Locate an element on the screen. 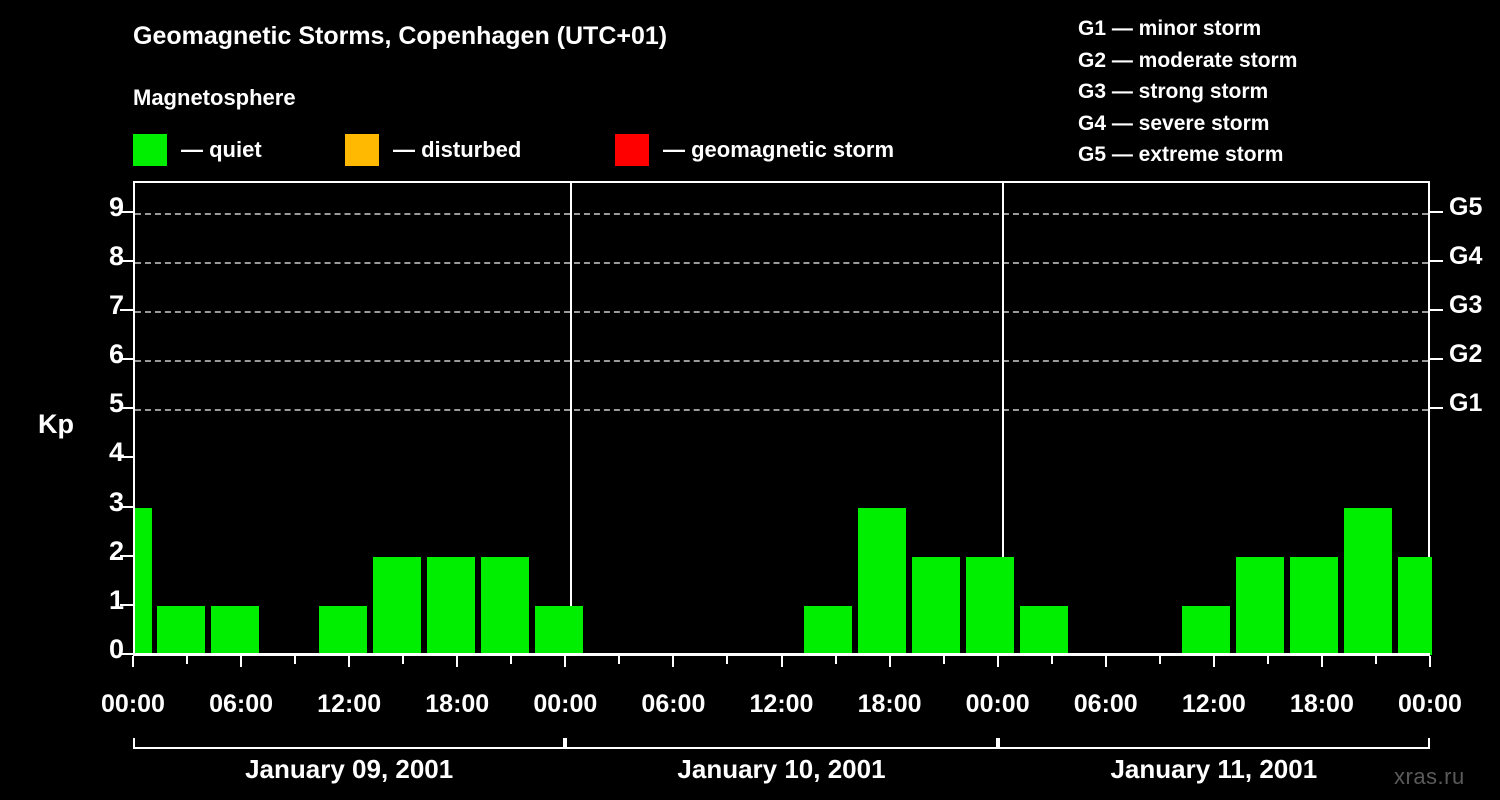  x-tick-label-8: 00:00 is located at coordinates (997, 704).